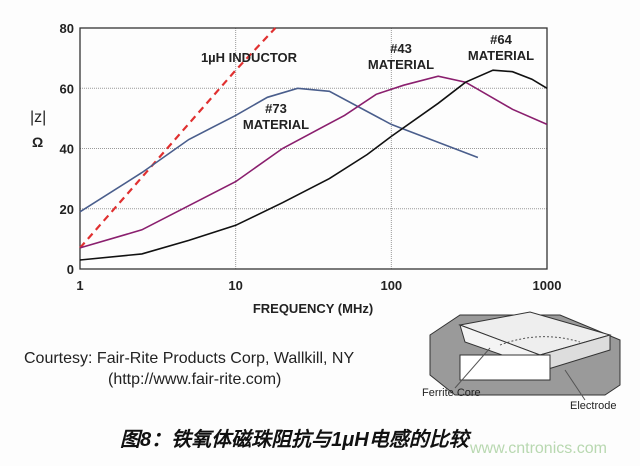  Describe the element at coordinates (38, 117) in the screenshot. I see `y-axis-label: |z|` at that location.